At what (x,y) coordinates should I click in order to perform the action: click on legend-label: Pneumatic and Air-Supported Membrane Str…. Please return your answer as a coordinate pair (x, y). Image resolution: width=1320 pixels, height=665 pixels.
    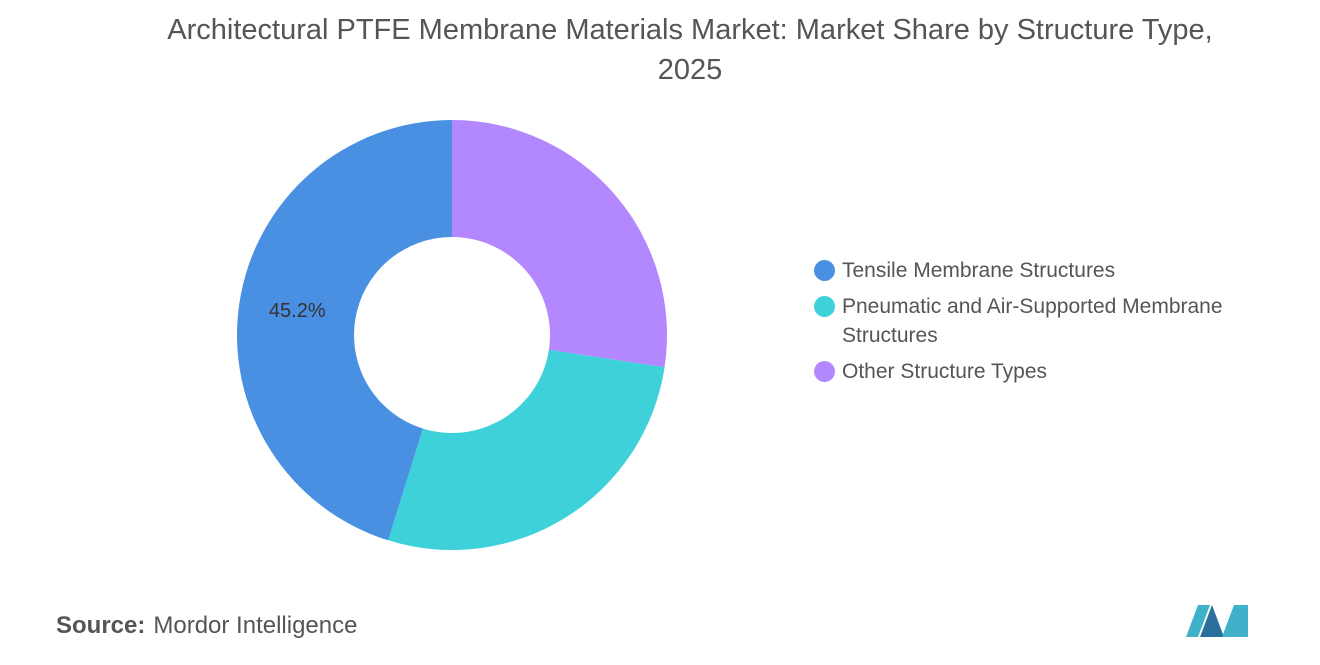
    Looking at the image, I should click on (1032, 321).